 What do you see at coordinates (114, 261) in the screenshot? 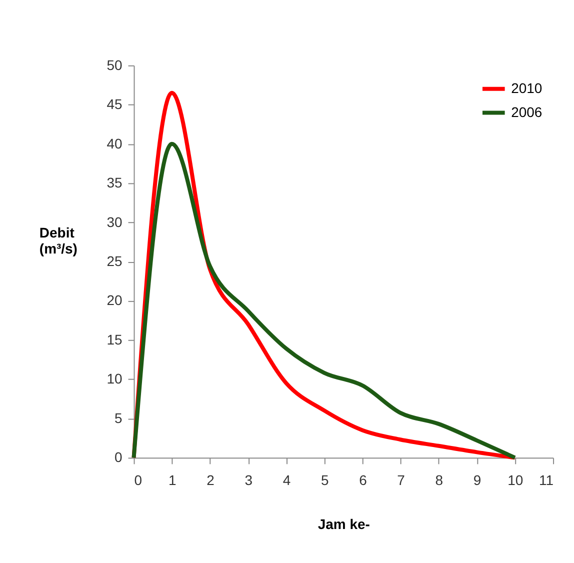
I see `y-tick-label: 25` at bounding box center [114, 261].